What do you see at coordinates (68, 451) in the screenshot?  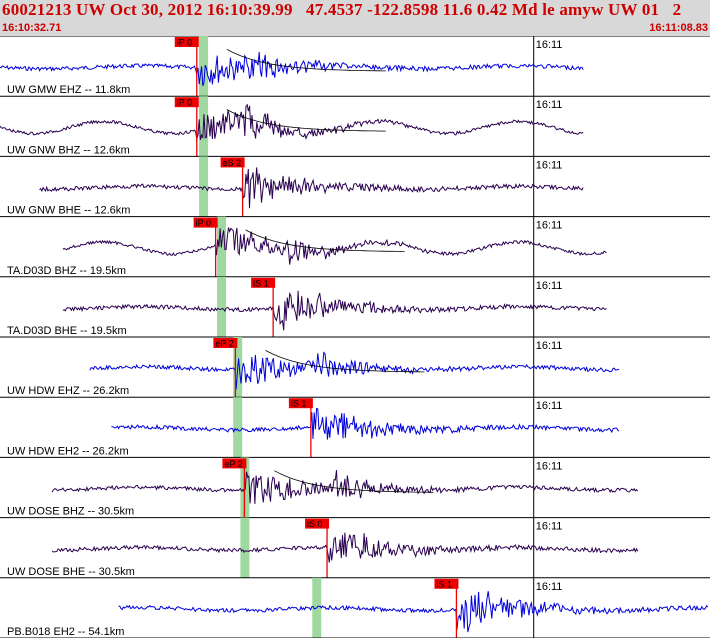 I see `station-label: UW HDW EH2 -- 26.2km` at bounding box center [68, 451].